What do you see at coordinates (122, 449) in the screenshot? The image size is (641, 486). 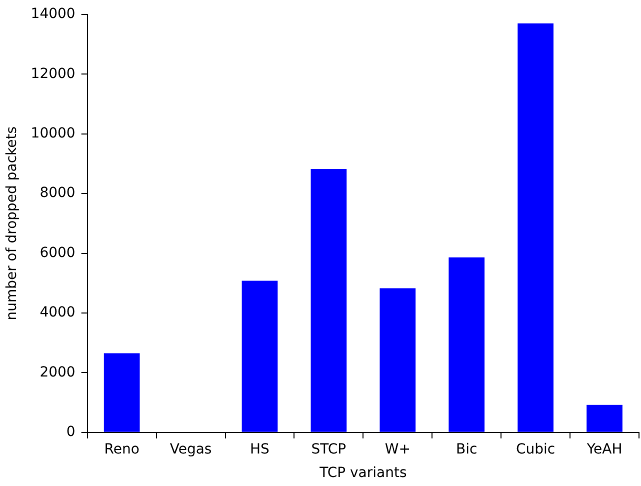 I see `x-tick-label: Reno` at bounding box center [122, 449].